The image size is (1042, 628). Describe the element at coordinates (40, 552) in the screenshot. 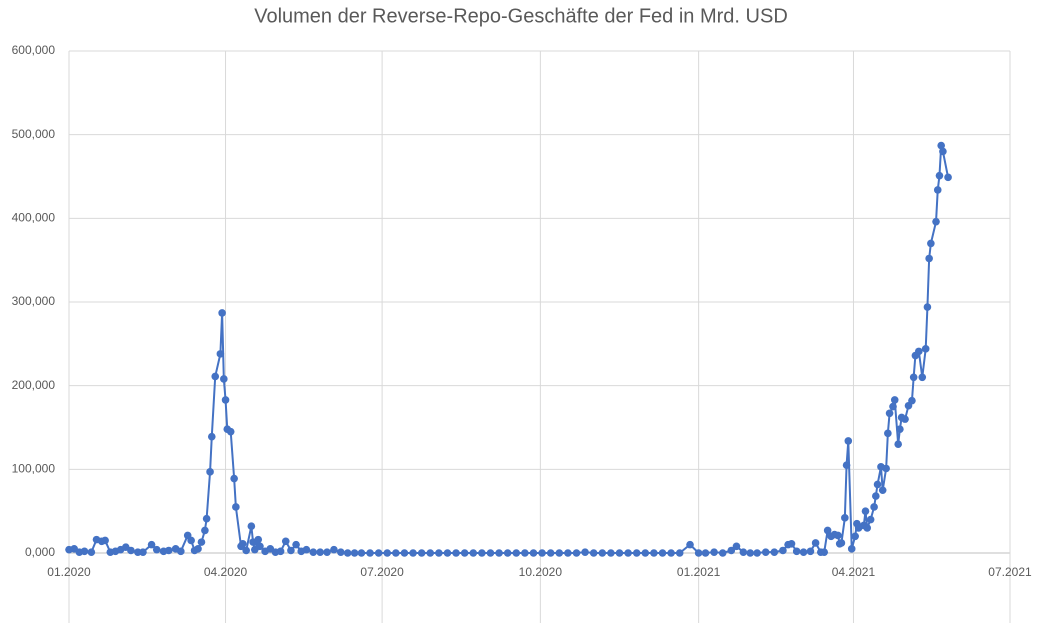

I see `y-tick-label: 0,000` at that location.